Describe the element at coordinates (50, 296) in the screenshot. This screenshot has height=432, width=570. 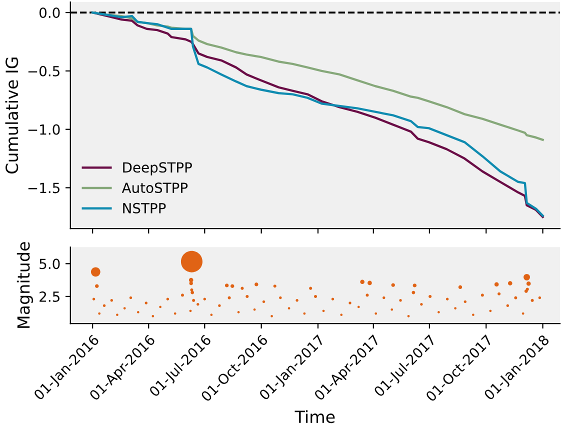
I see `y-tick-label: 2.5` at that location.